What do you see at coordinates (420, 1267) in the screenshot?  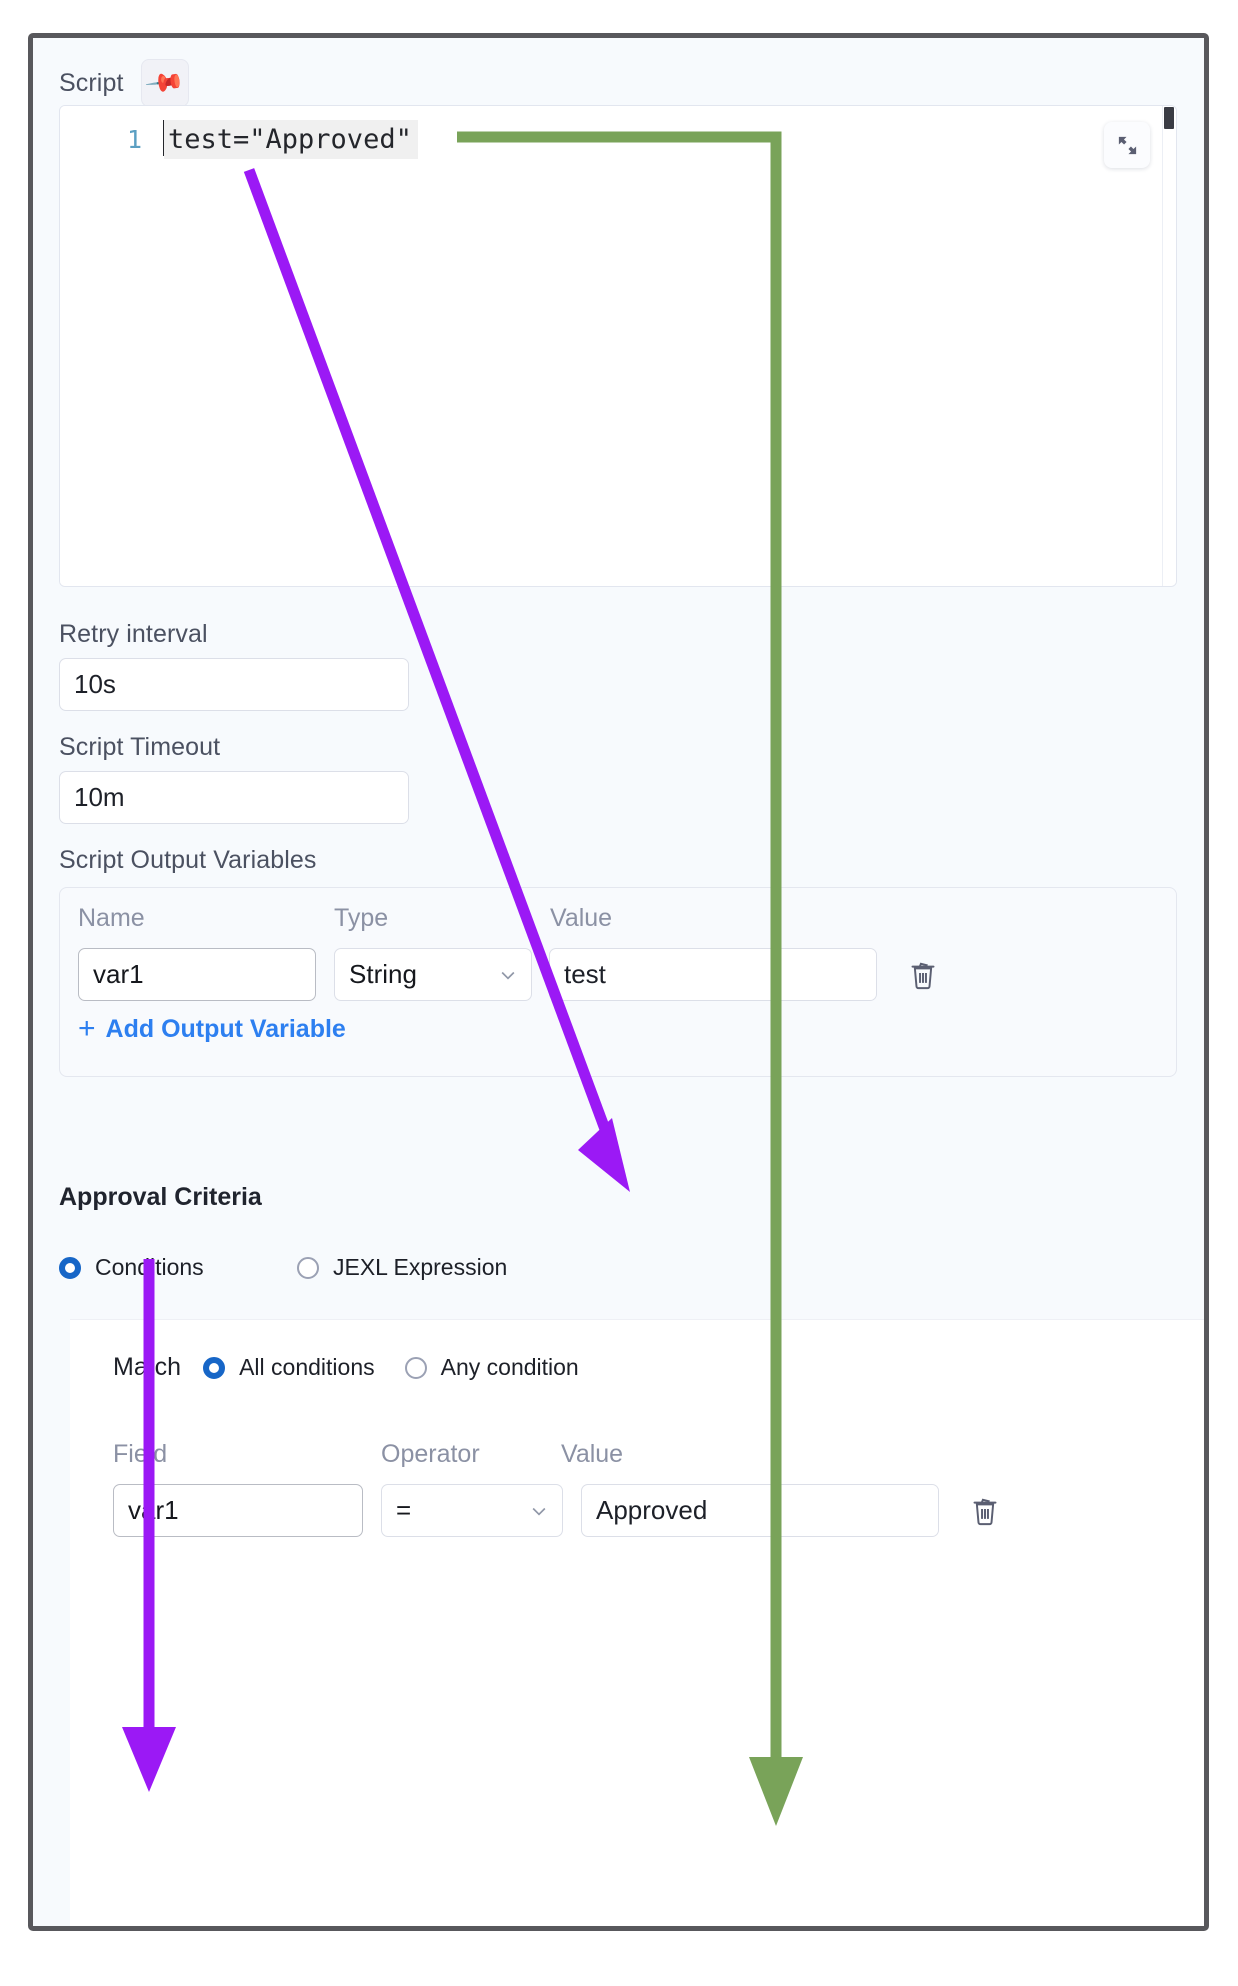 I see `approval-mode-jexl-label: JEXL Expression` at bounding box center [420, 1267].